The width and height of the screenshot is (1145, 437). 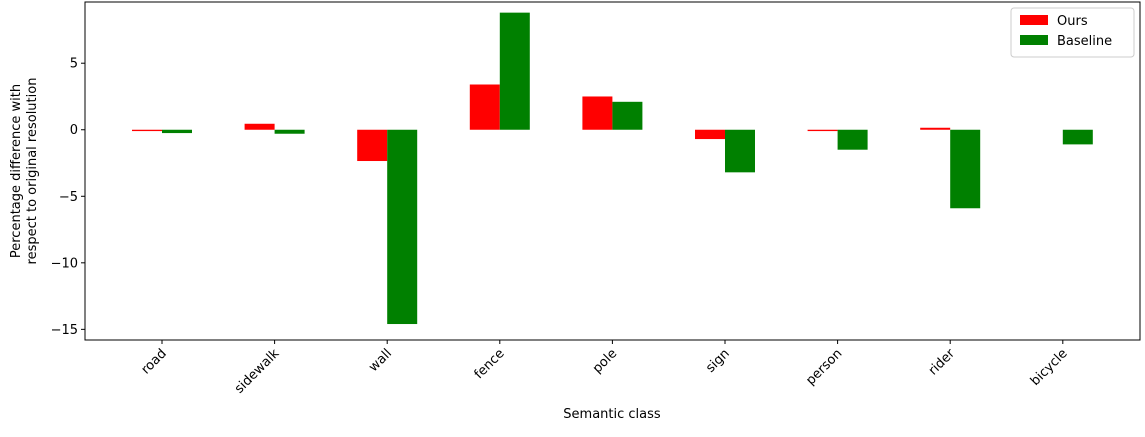 What do you see at coordinates (64, 263) in the screenshot?
I see `y-tick-label: −10` at bounding box center [64, 263].